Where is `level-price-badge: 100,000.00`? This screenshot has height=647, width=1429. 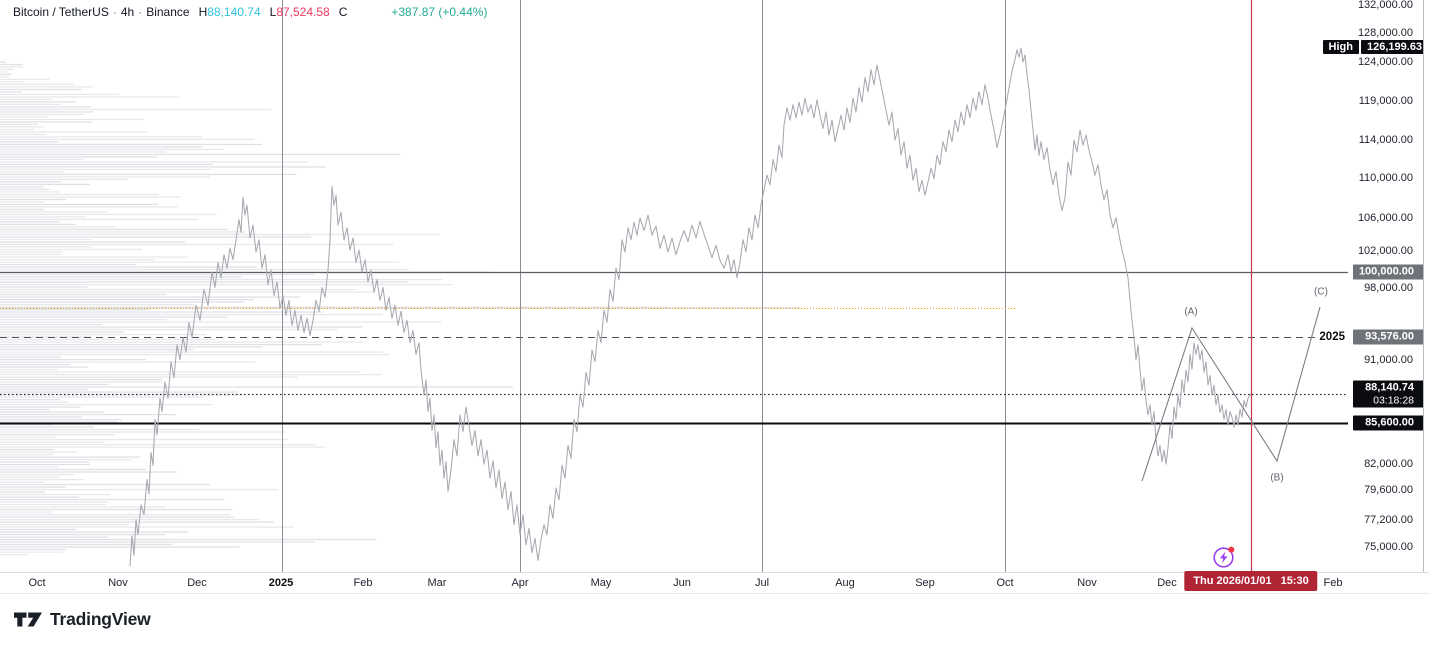
level-price-badge: 100,000.00 is located at coordinates (1388, 272).